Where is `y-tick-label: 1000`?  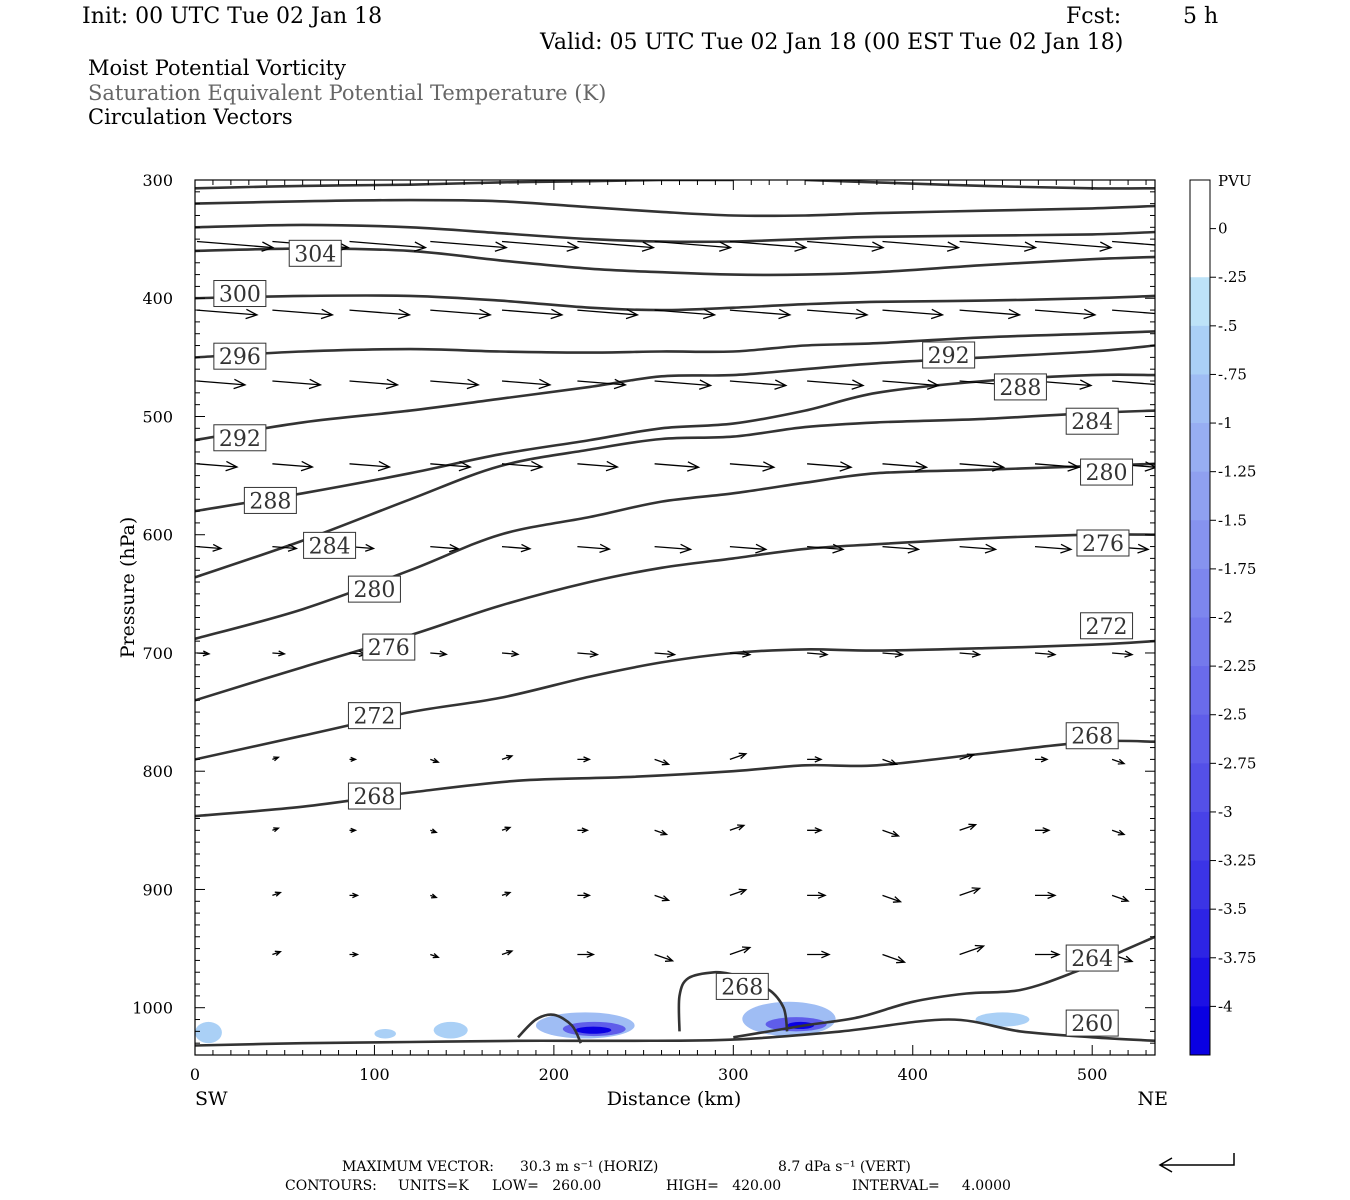 y-tick-label: 1000 is located at coordinates (152, 1008).